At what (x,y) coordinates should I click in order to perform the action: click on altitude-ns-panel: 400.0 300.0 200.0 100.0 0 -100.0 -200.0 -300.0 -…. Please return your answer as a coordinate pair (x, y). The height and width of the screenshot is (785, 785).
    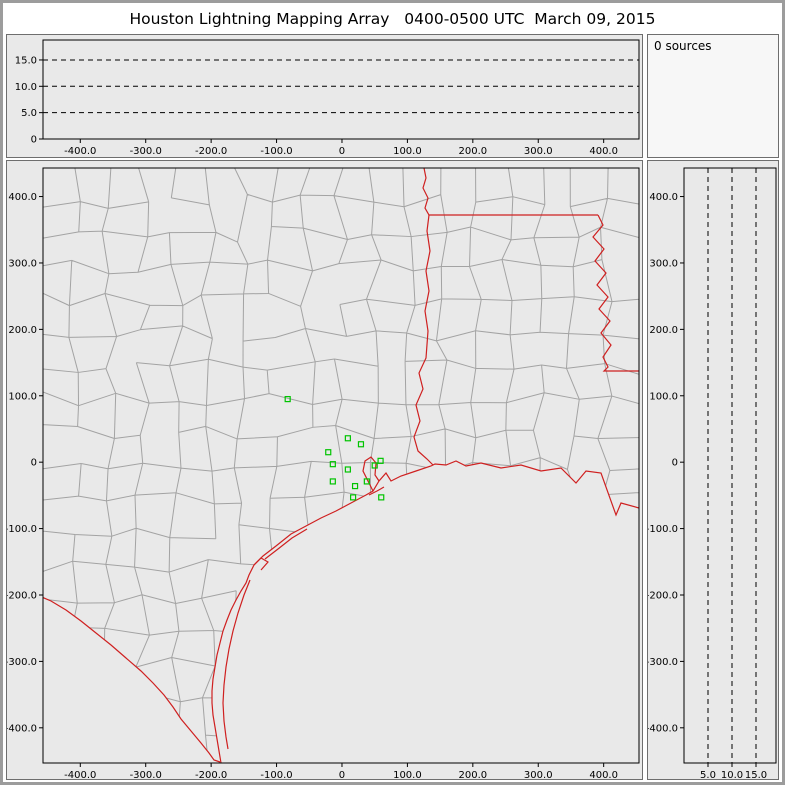
    Looking at the image, I should click on (713, 470).